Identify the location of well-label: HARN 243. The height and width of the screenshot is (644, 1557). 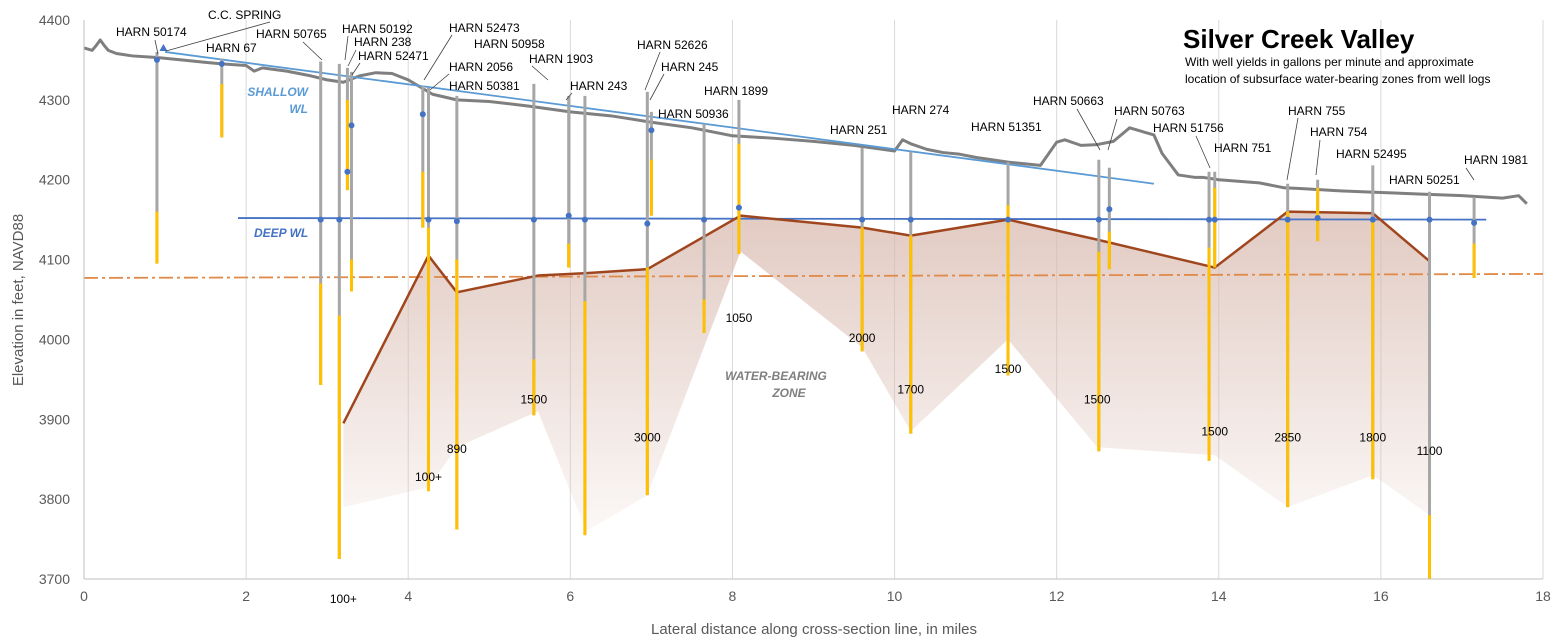
(599, 86).